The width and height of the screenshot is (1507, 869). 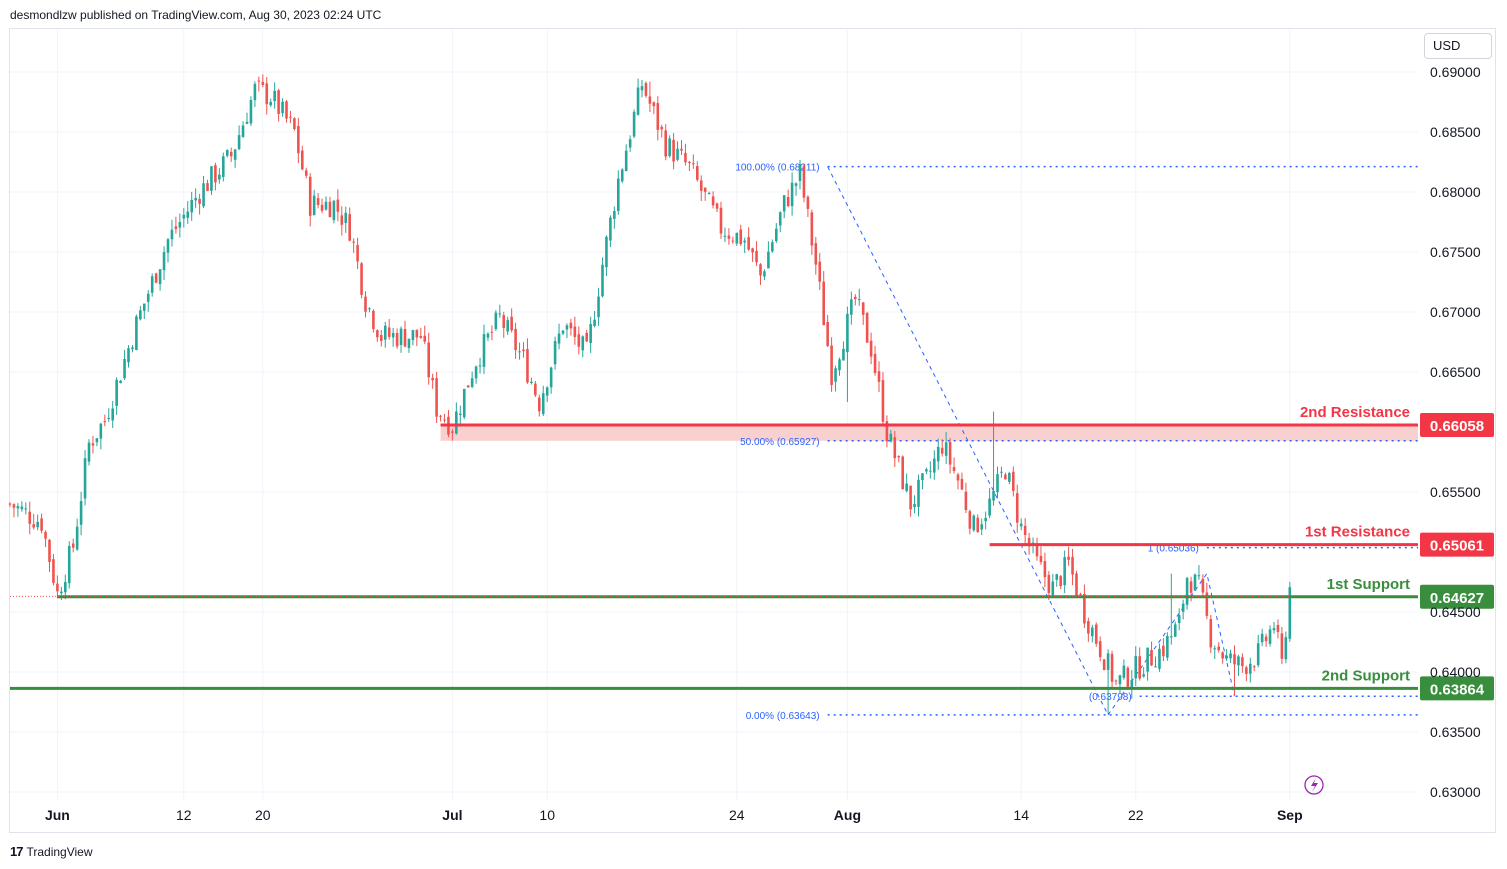 I want to click on currency-selector: USD, so click(x=1458, y=46).